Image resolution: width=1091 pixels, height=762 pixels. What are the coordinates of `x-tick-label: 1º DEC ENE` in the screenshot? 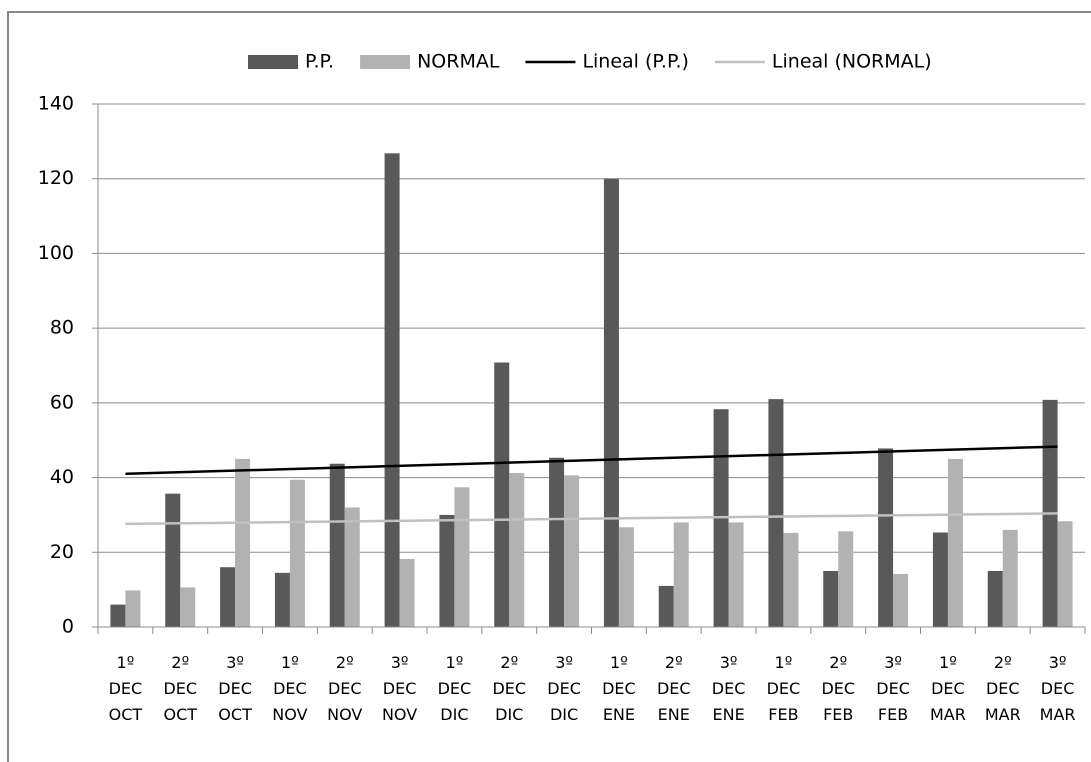 It's located at (619, 688).